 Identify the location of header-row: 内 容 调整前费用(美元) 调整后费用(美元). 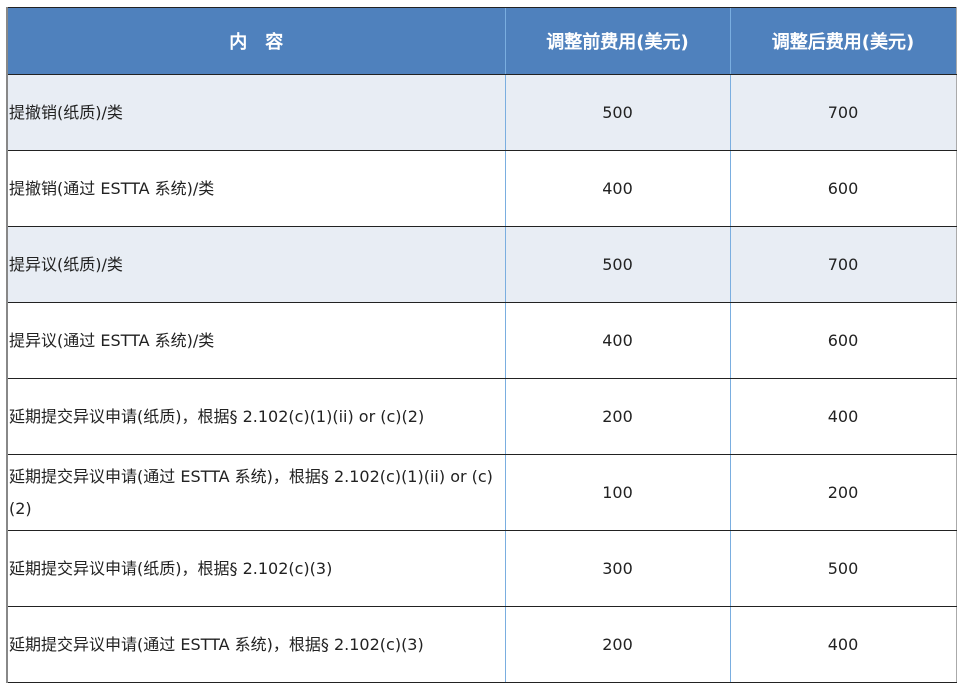
(481, 41).